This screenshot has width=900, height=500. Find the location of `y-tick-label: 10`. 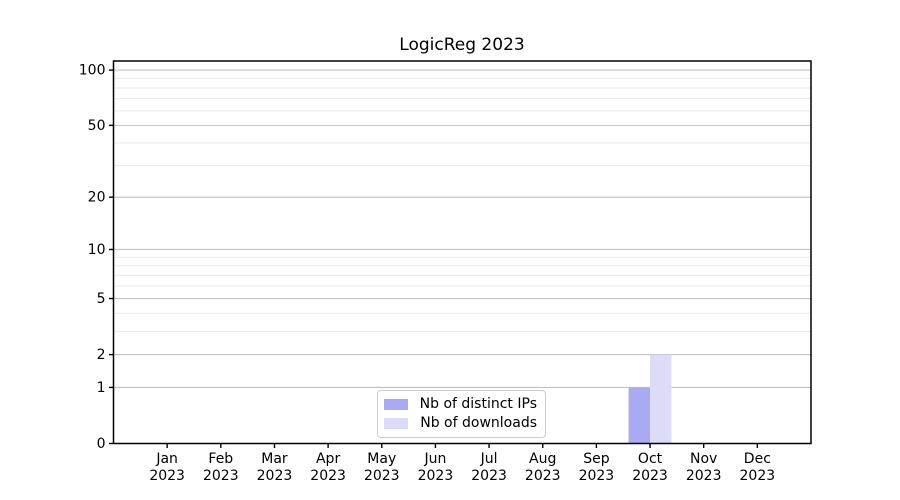

y-tick-label: 10 is located at coordinates (97, 250).